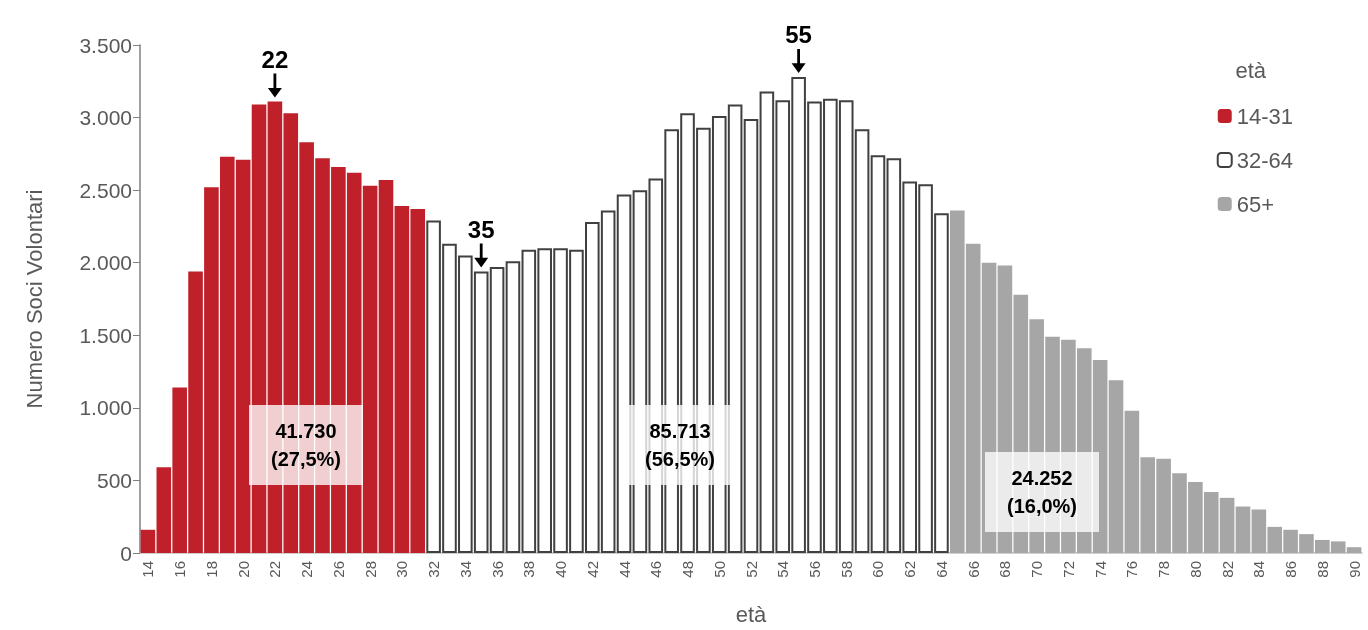 The image size is (1368, 630). I want to click on x-tick-label: 82, so click(1227, 569).